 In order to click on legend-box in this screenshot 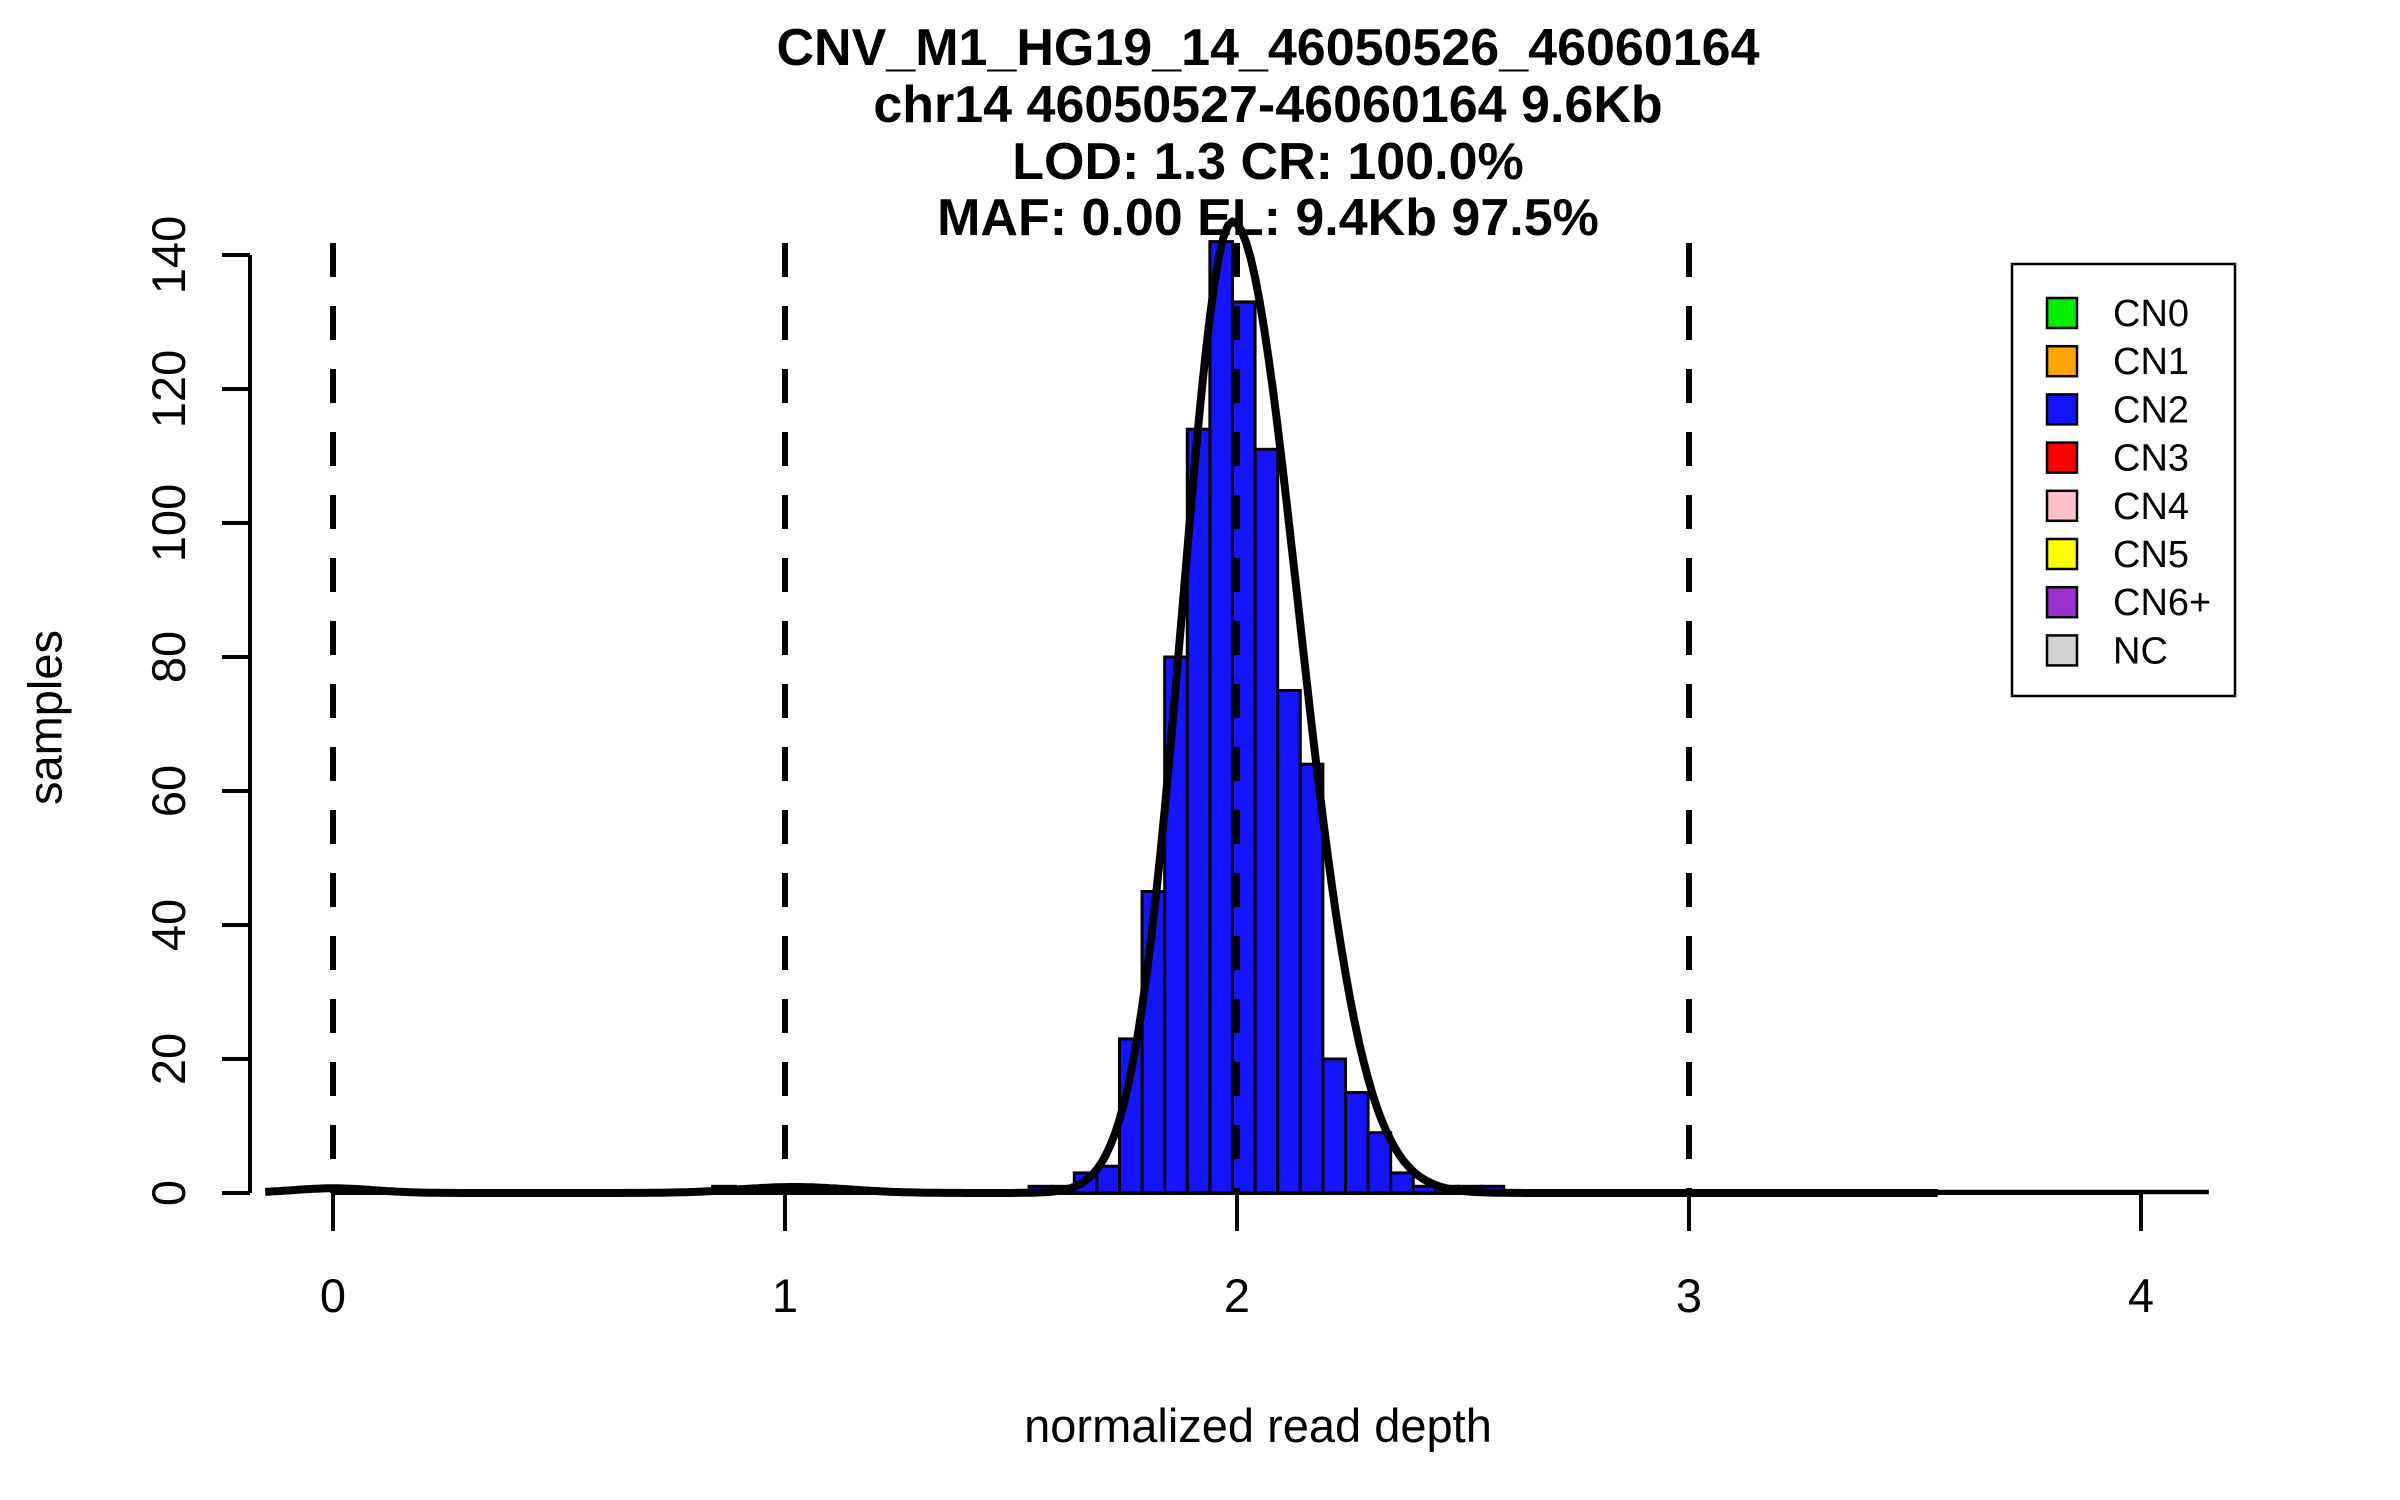, I will do `click(2123, 480)`.